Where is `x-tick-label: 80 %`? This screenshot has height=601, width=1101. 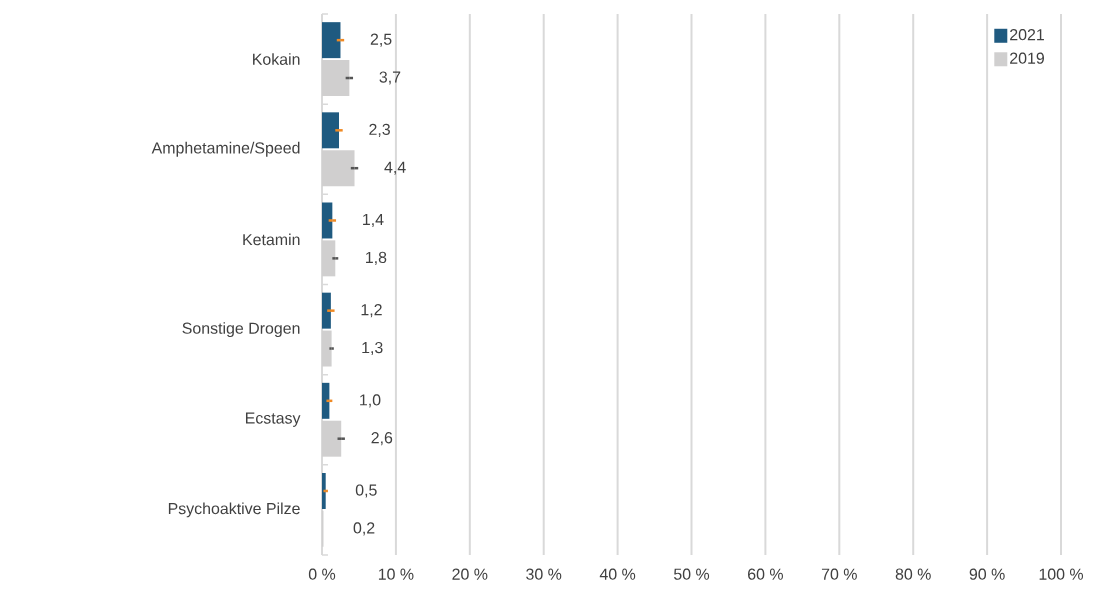
x-tick-label: 80 % is located at coordinates (913, 574).